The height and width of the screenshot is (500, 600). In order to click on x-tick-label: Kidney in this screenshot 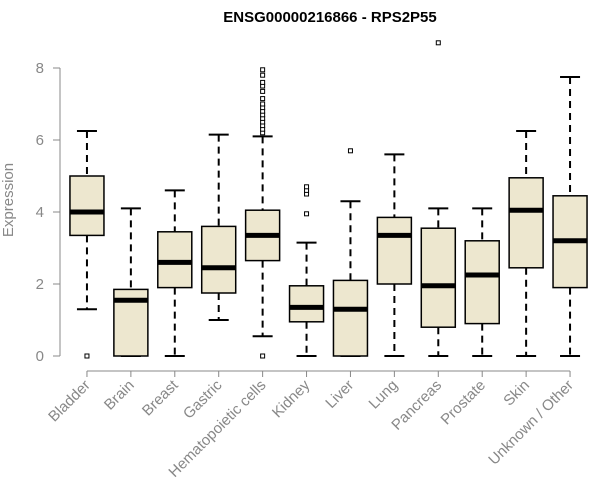, I will do `click(291, 398)`.